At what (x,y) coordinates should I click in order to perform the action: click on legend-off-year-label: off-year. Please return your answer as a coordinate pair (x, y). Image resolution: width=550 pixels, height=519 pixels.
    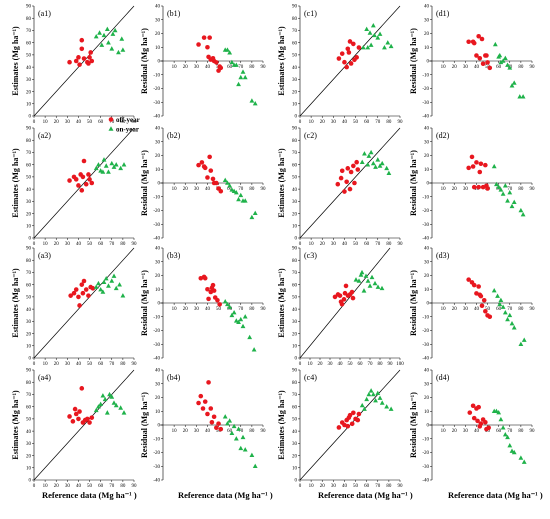
    Looking at the image, I should click on (128, 120).